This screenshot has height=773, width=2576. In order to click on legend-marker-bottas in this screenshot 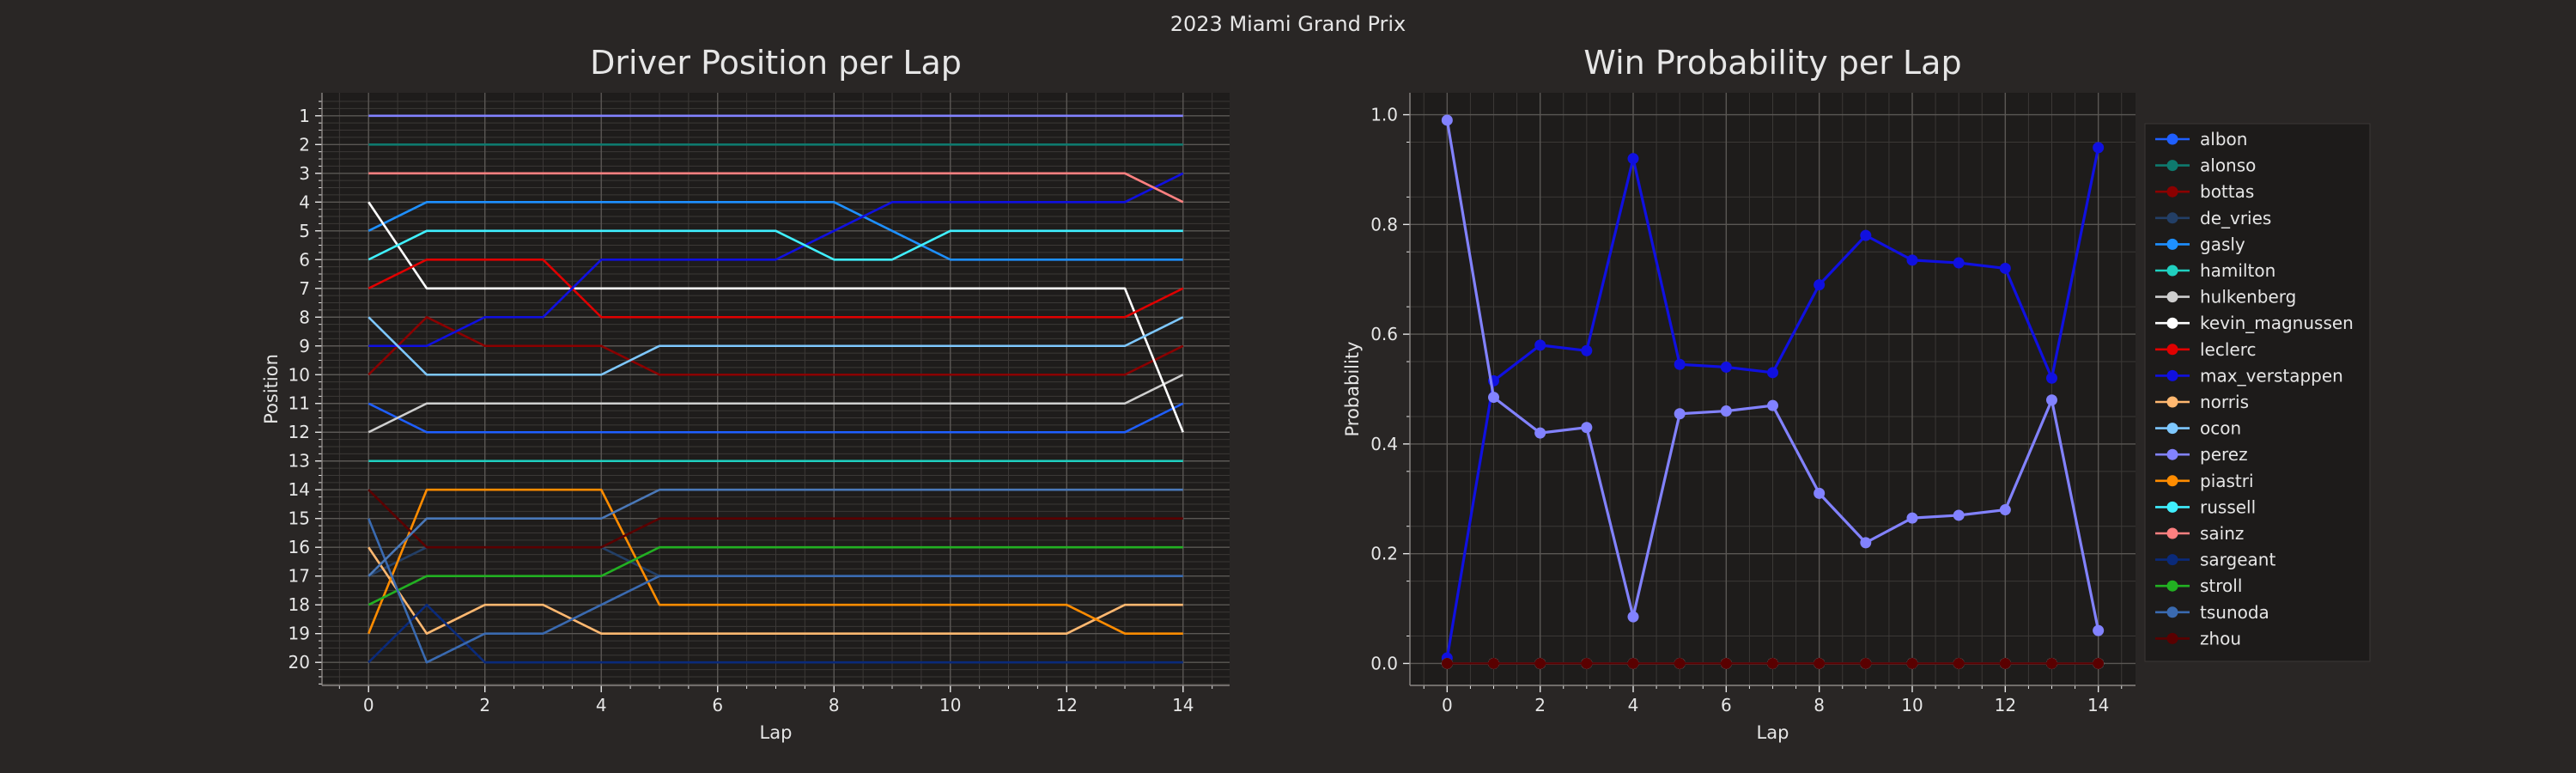, I will do `click(2172, 192)`.